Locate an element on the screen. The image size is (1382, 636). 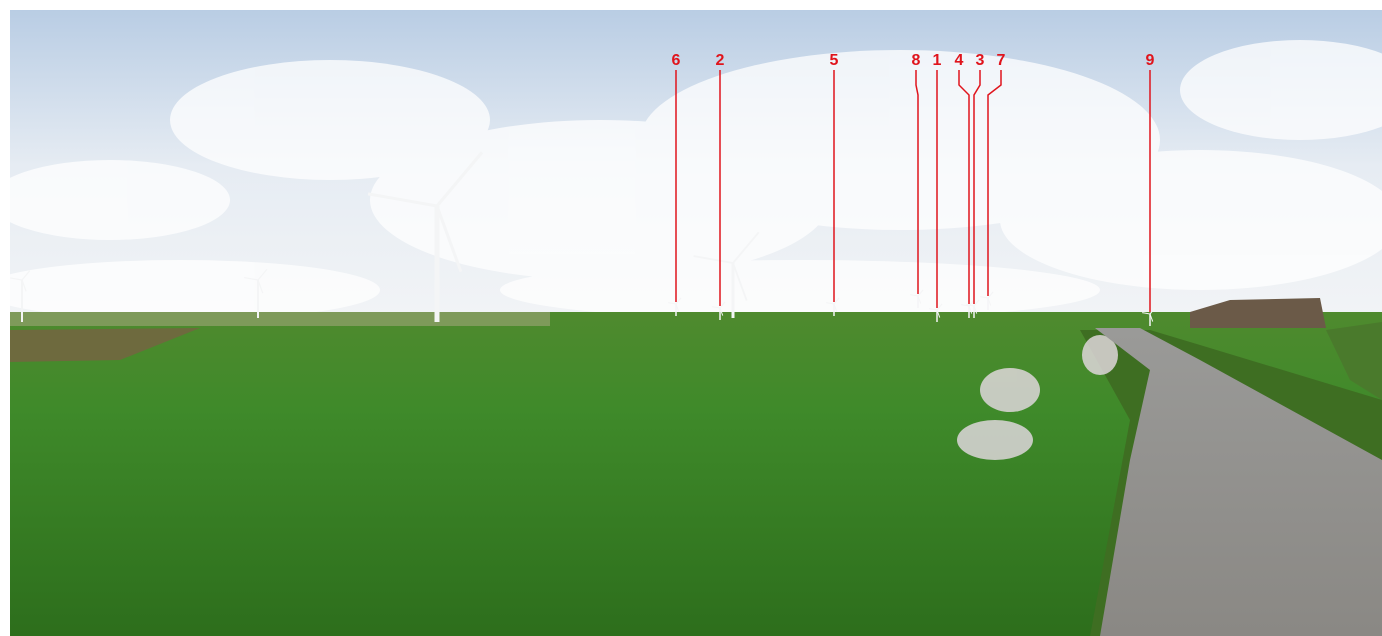
distant-field is located at coordinates (280, 319).